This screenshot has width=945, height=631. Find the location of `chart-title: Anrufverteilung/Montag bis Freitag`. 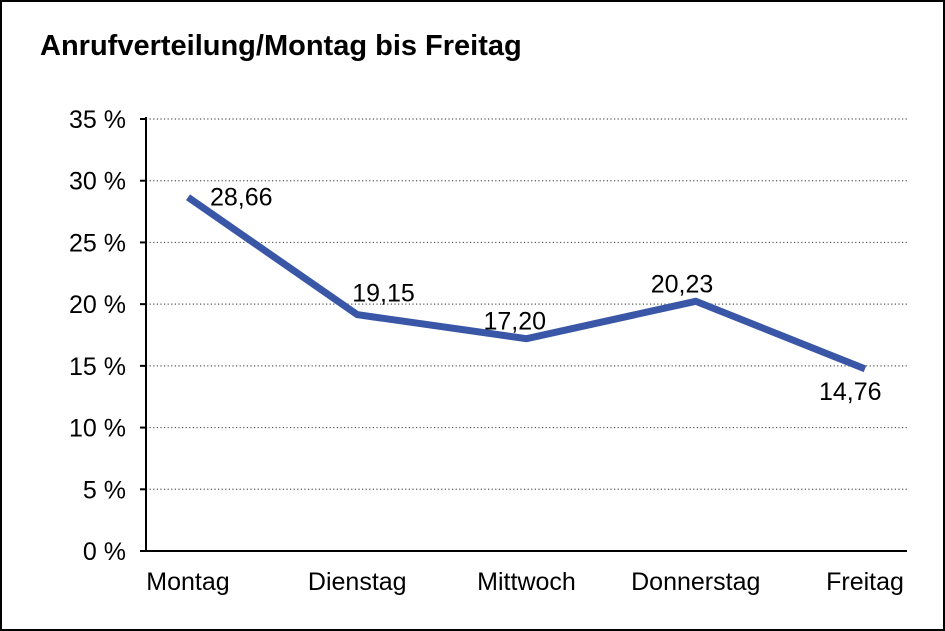

chart-title: Anrufverteilung/Montag bis Freitag is located at coordinates (281, 46).